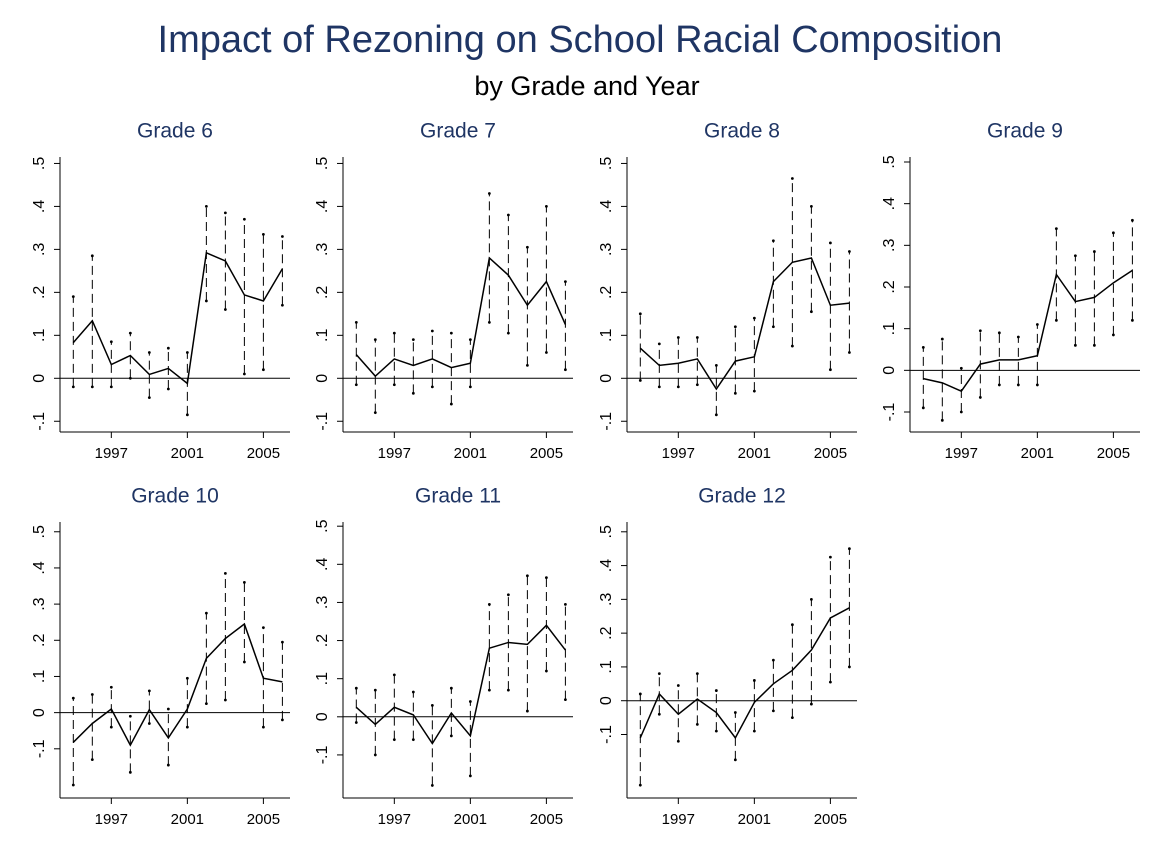  What do you see at coordinates (606, 666) in the screenshot?
I see `y-tick-label: .1` at bounding box center [606, 666].